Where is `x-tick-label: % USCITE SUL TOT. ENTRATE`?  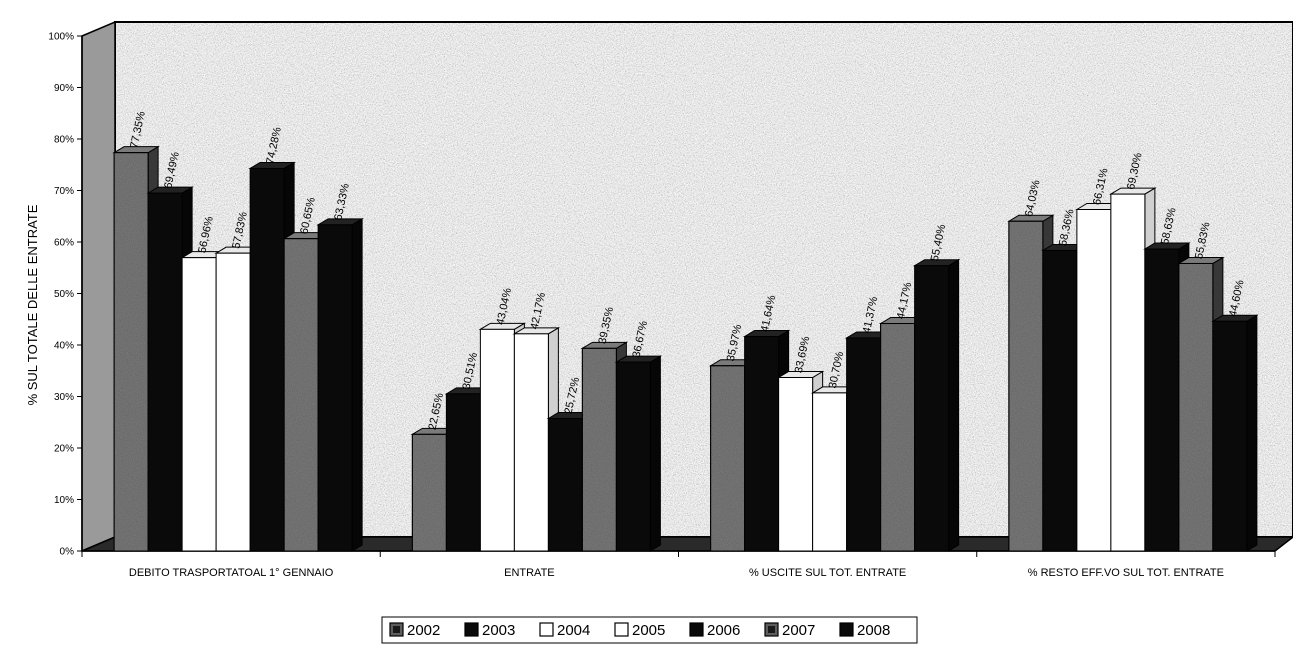
x-tick-label: % USCITE SUL TOT. ENTRATE is located at coordinates (827, 573).